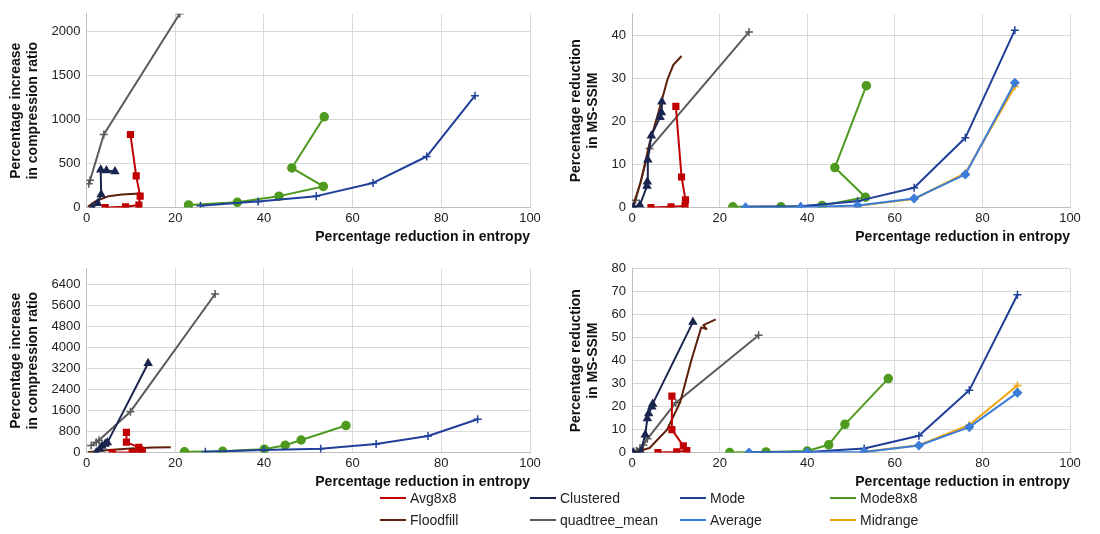  Describe the element at coordinates (434, 520) in the screenshot. I see `legend-label: Floodfill` at that location.